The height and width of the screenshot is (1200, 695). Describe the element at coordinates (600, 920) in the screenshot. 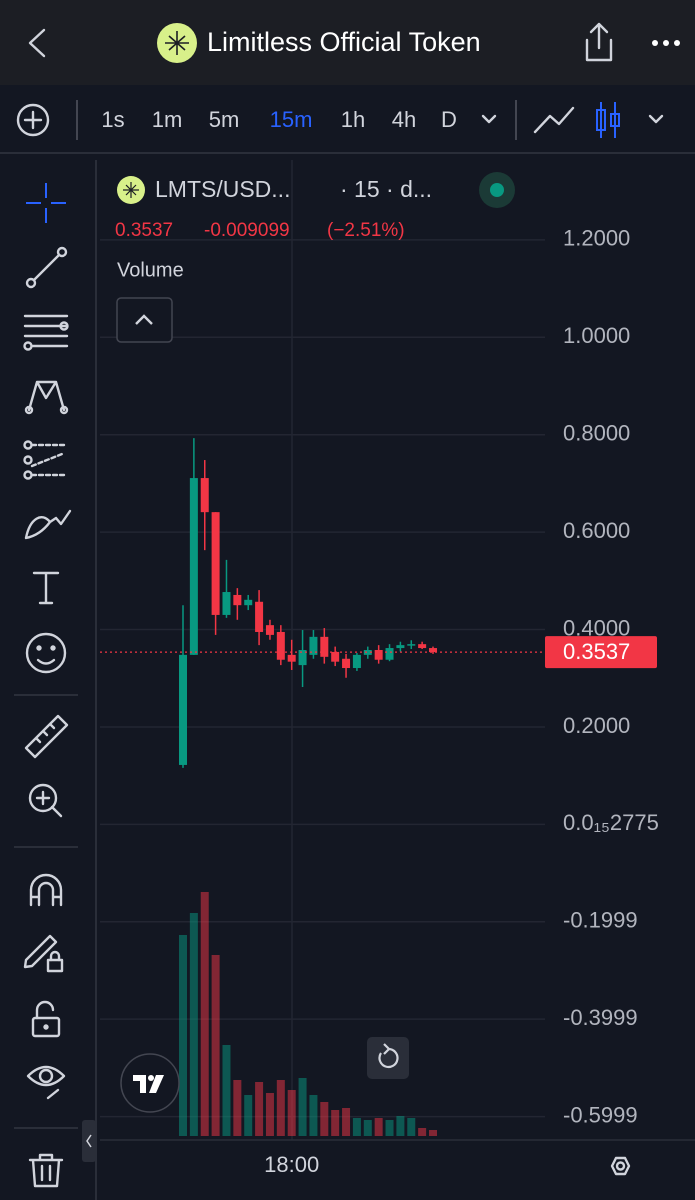

I see `y-tick-label: -0.1999` at that location.